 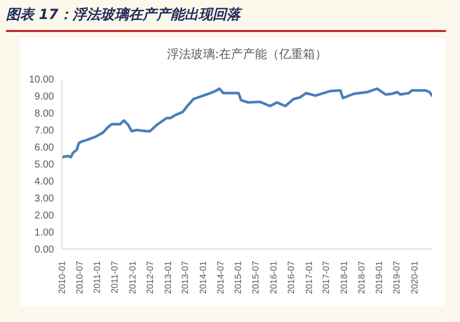 What do you see at coordinates (167, 277) in the screenshot?
I see `x-tick-label: 2013-01` at bounding box center [167, 277].